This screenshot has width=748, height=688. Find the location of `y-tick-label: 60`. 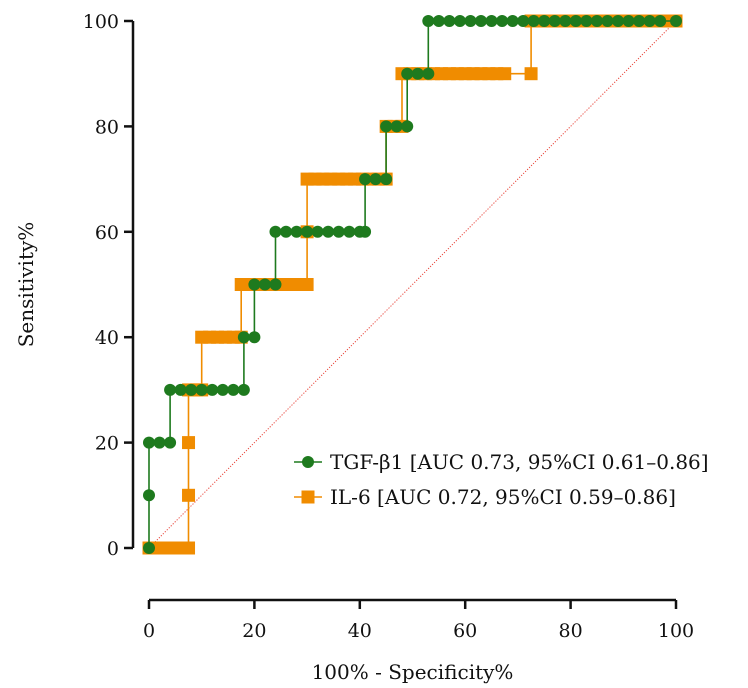

y-tick-label: 60 is located at coordinates (107, 233).